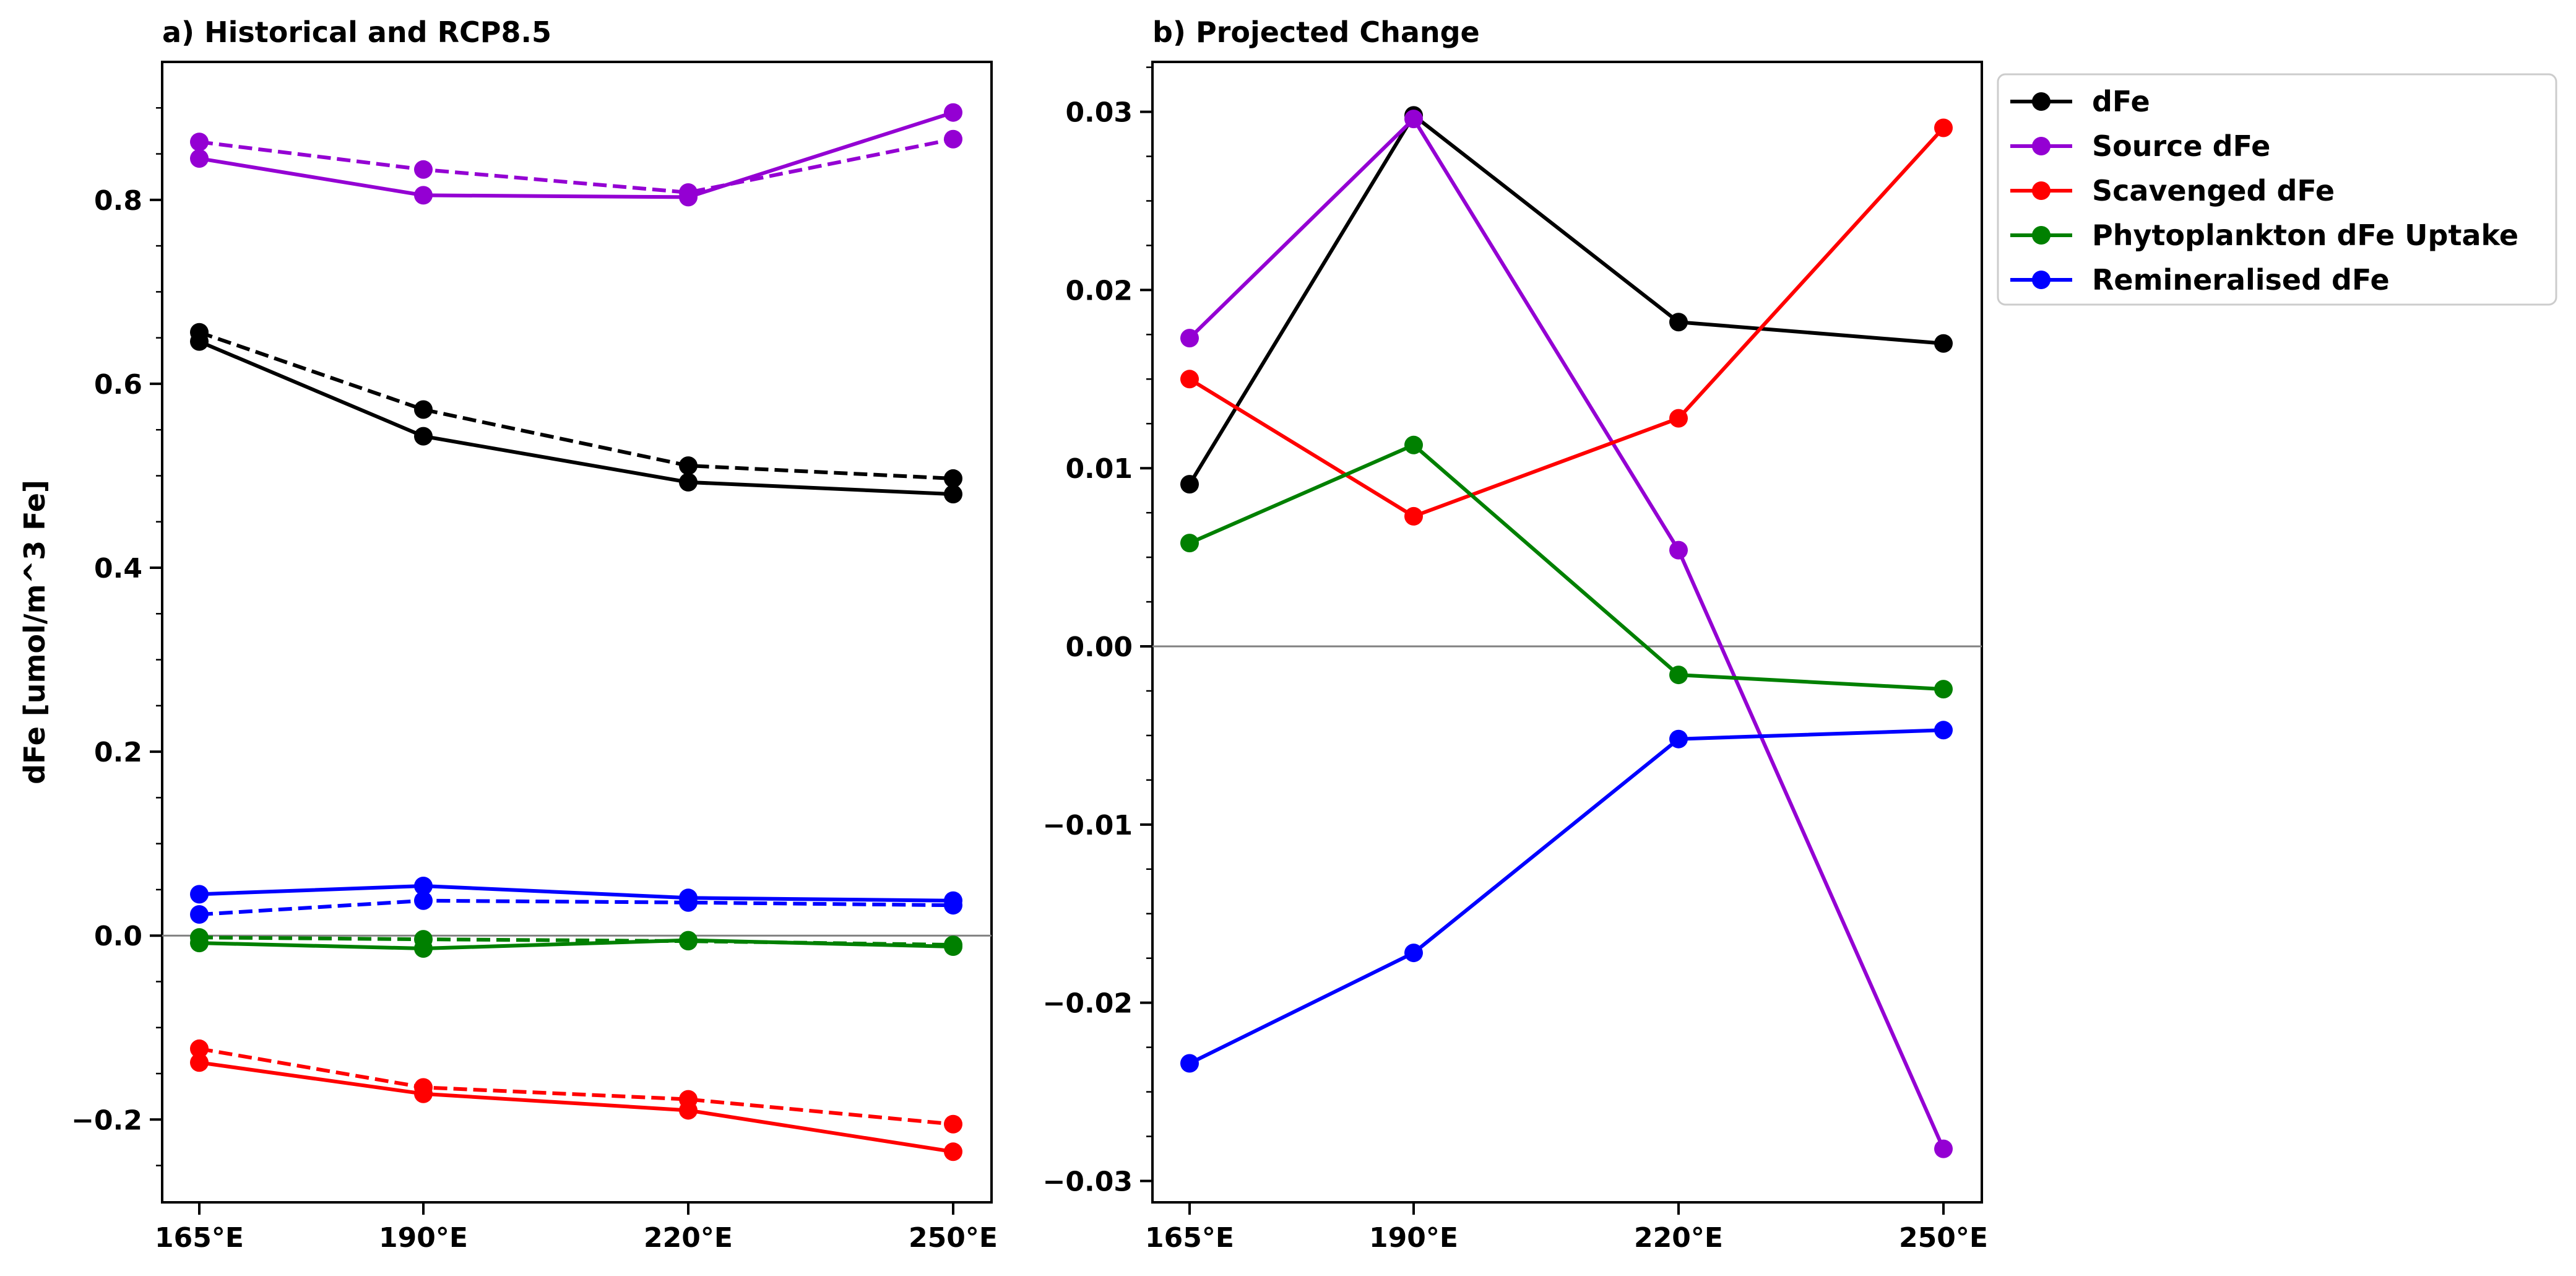 This screenshot has width=2576, height=1276. Describe the element at coordinates (1189, 1238) in the screenshot. I see `panel-b-xtick-label: 165°E` at that location.